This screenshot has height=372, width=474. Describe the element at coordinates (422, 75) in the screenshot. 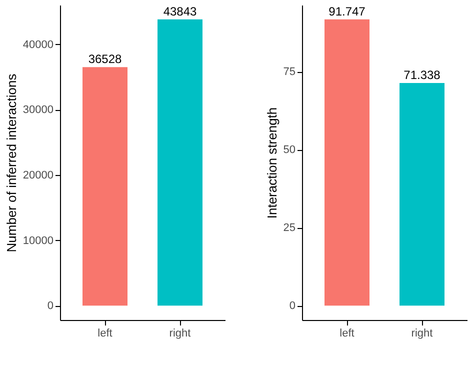

I see `data-label: 71.338` at that location.